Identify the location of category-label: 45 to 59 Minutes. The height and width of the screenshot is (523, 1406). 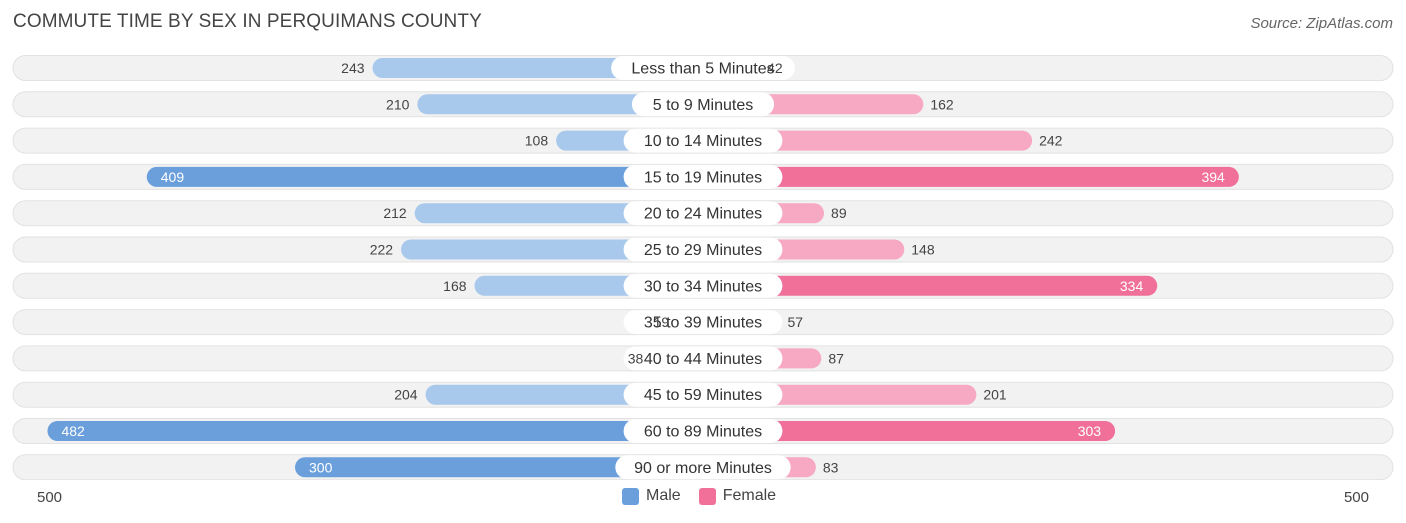
(703, 395).